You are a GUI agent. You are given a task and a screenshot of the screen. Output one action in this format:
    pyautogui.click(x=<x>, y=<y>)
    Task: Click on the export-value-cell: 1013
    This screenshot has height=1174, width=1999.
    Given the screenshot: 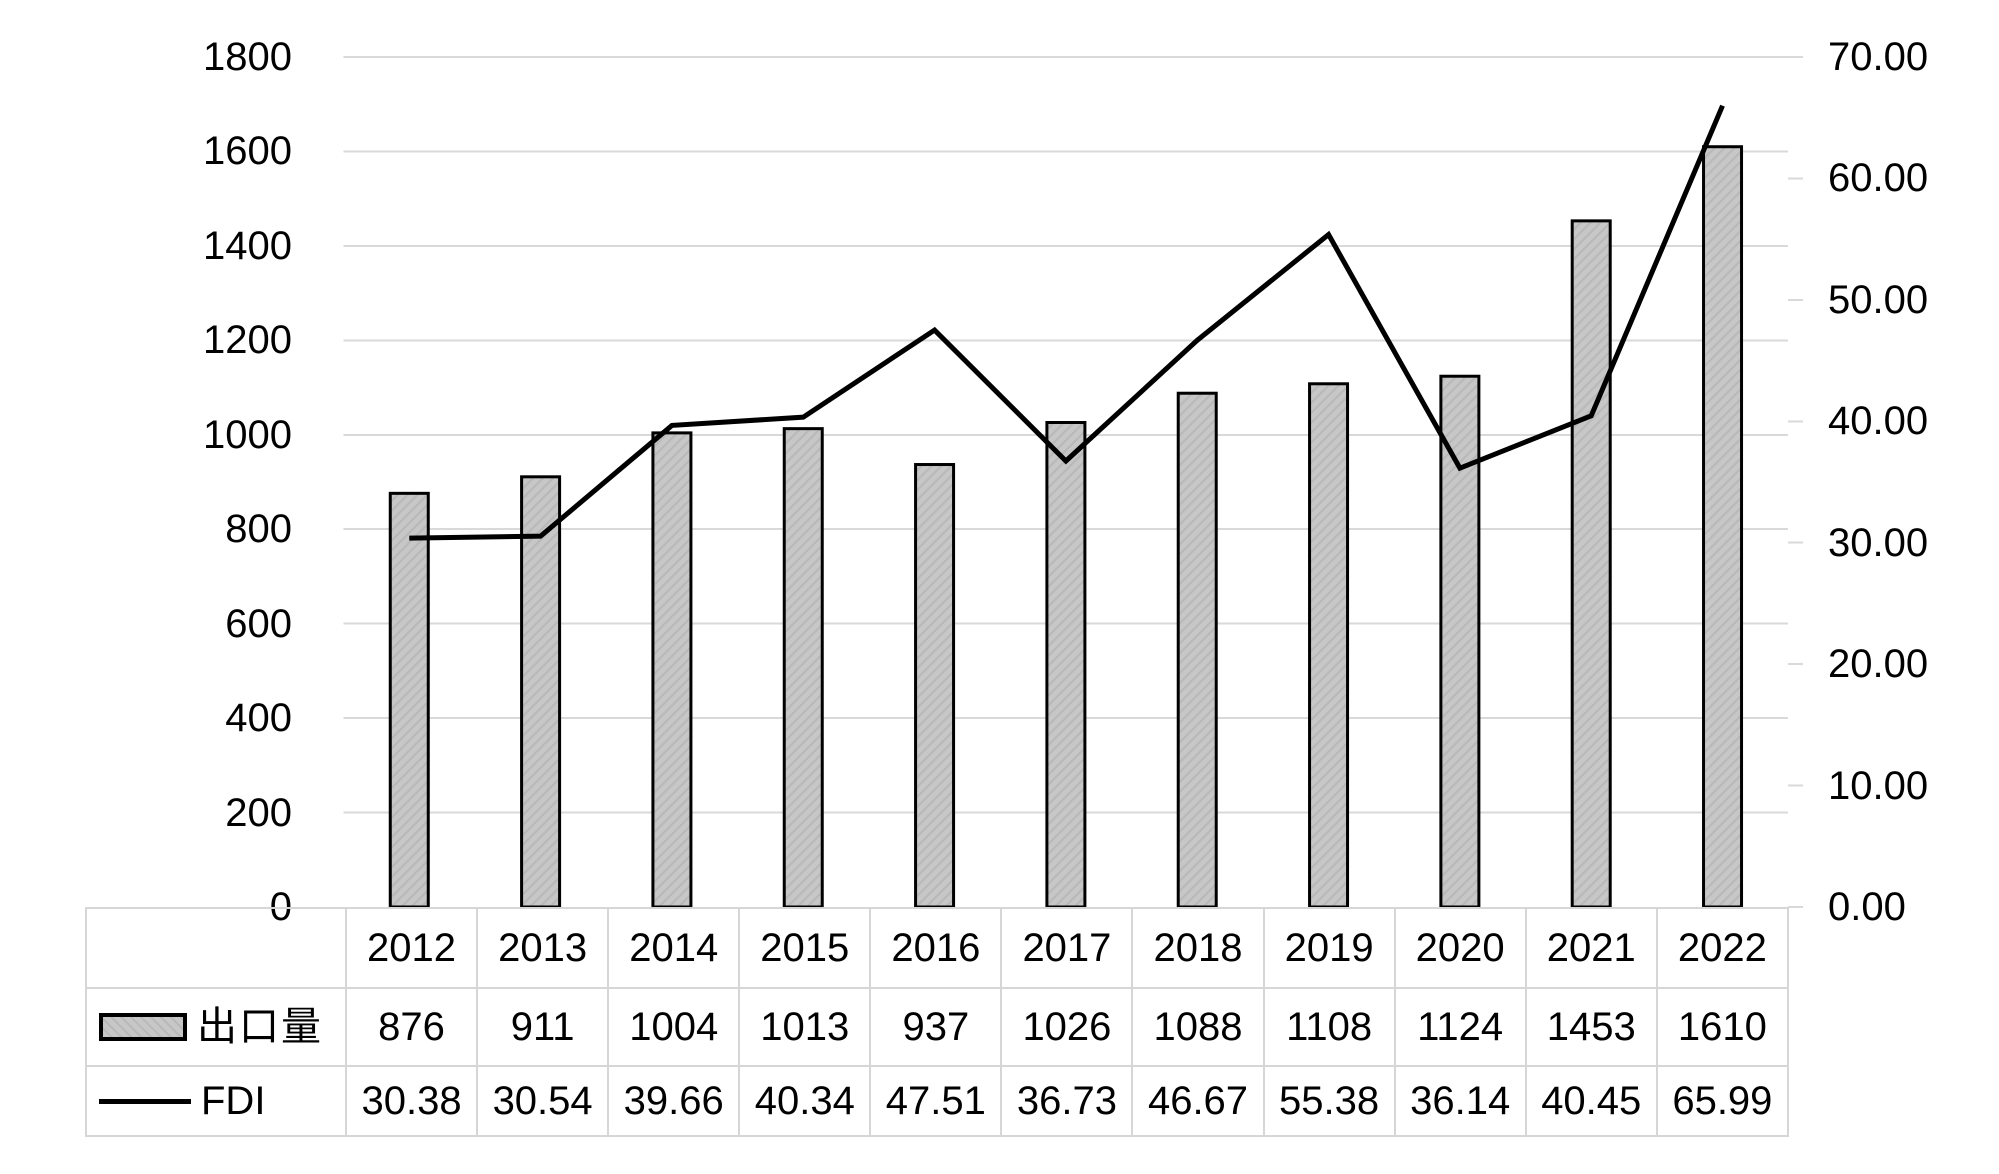 What is the action you would take?
    pyautogui.click(x=805, y=1027)
    